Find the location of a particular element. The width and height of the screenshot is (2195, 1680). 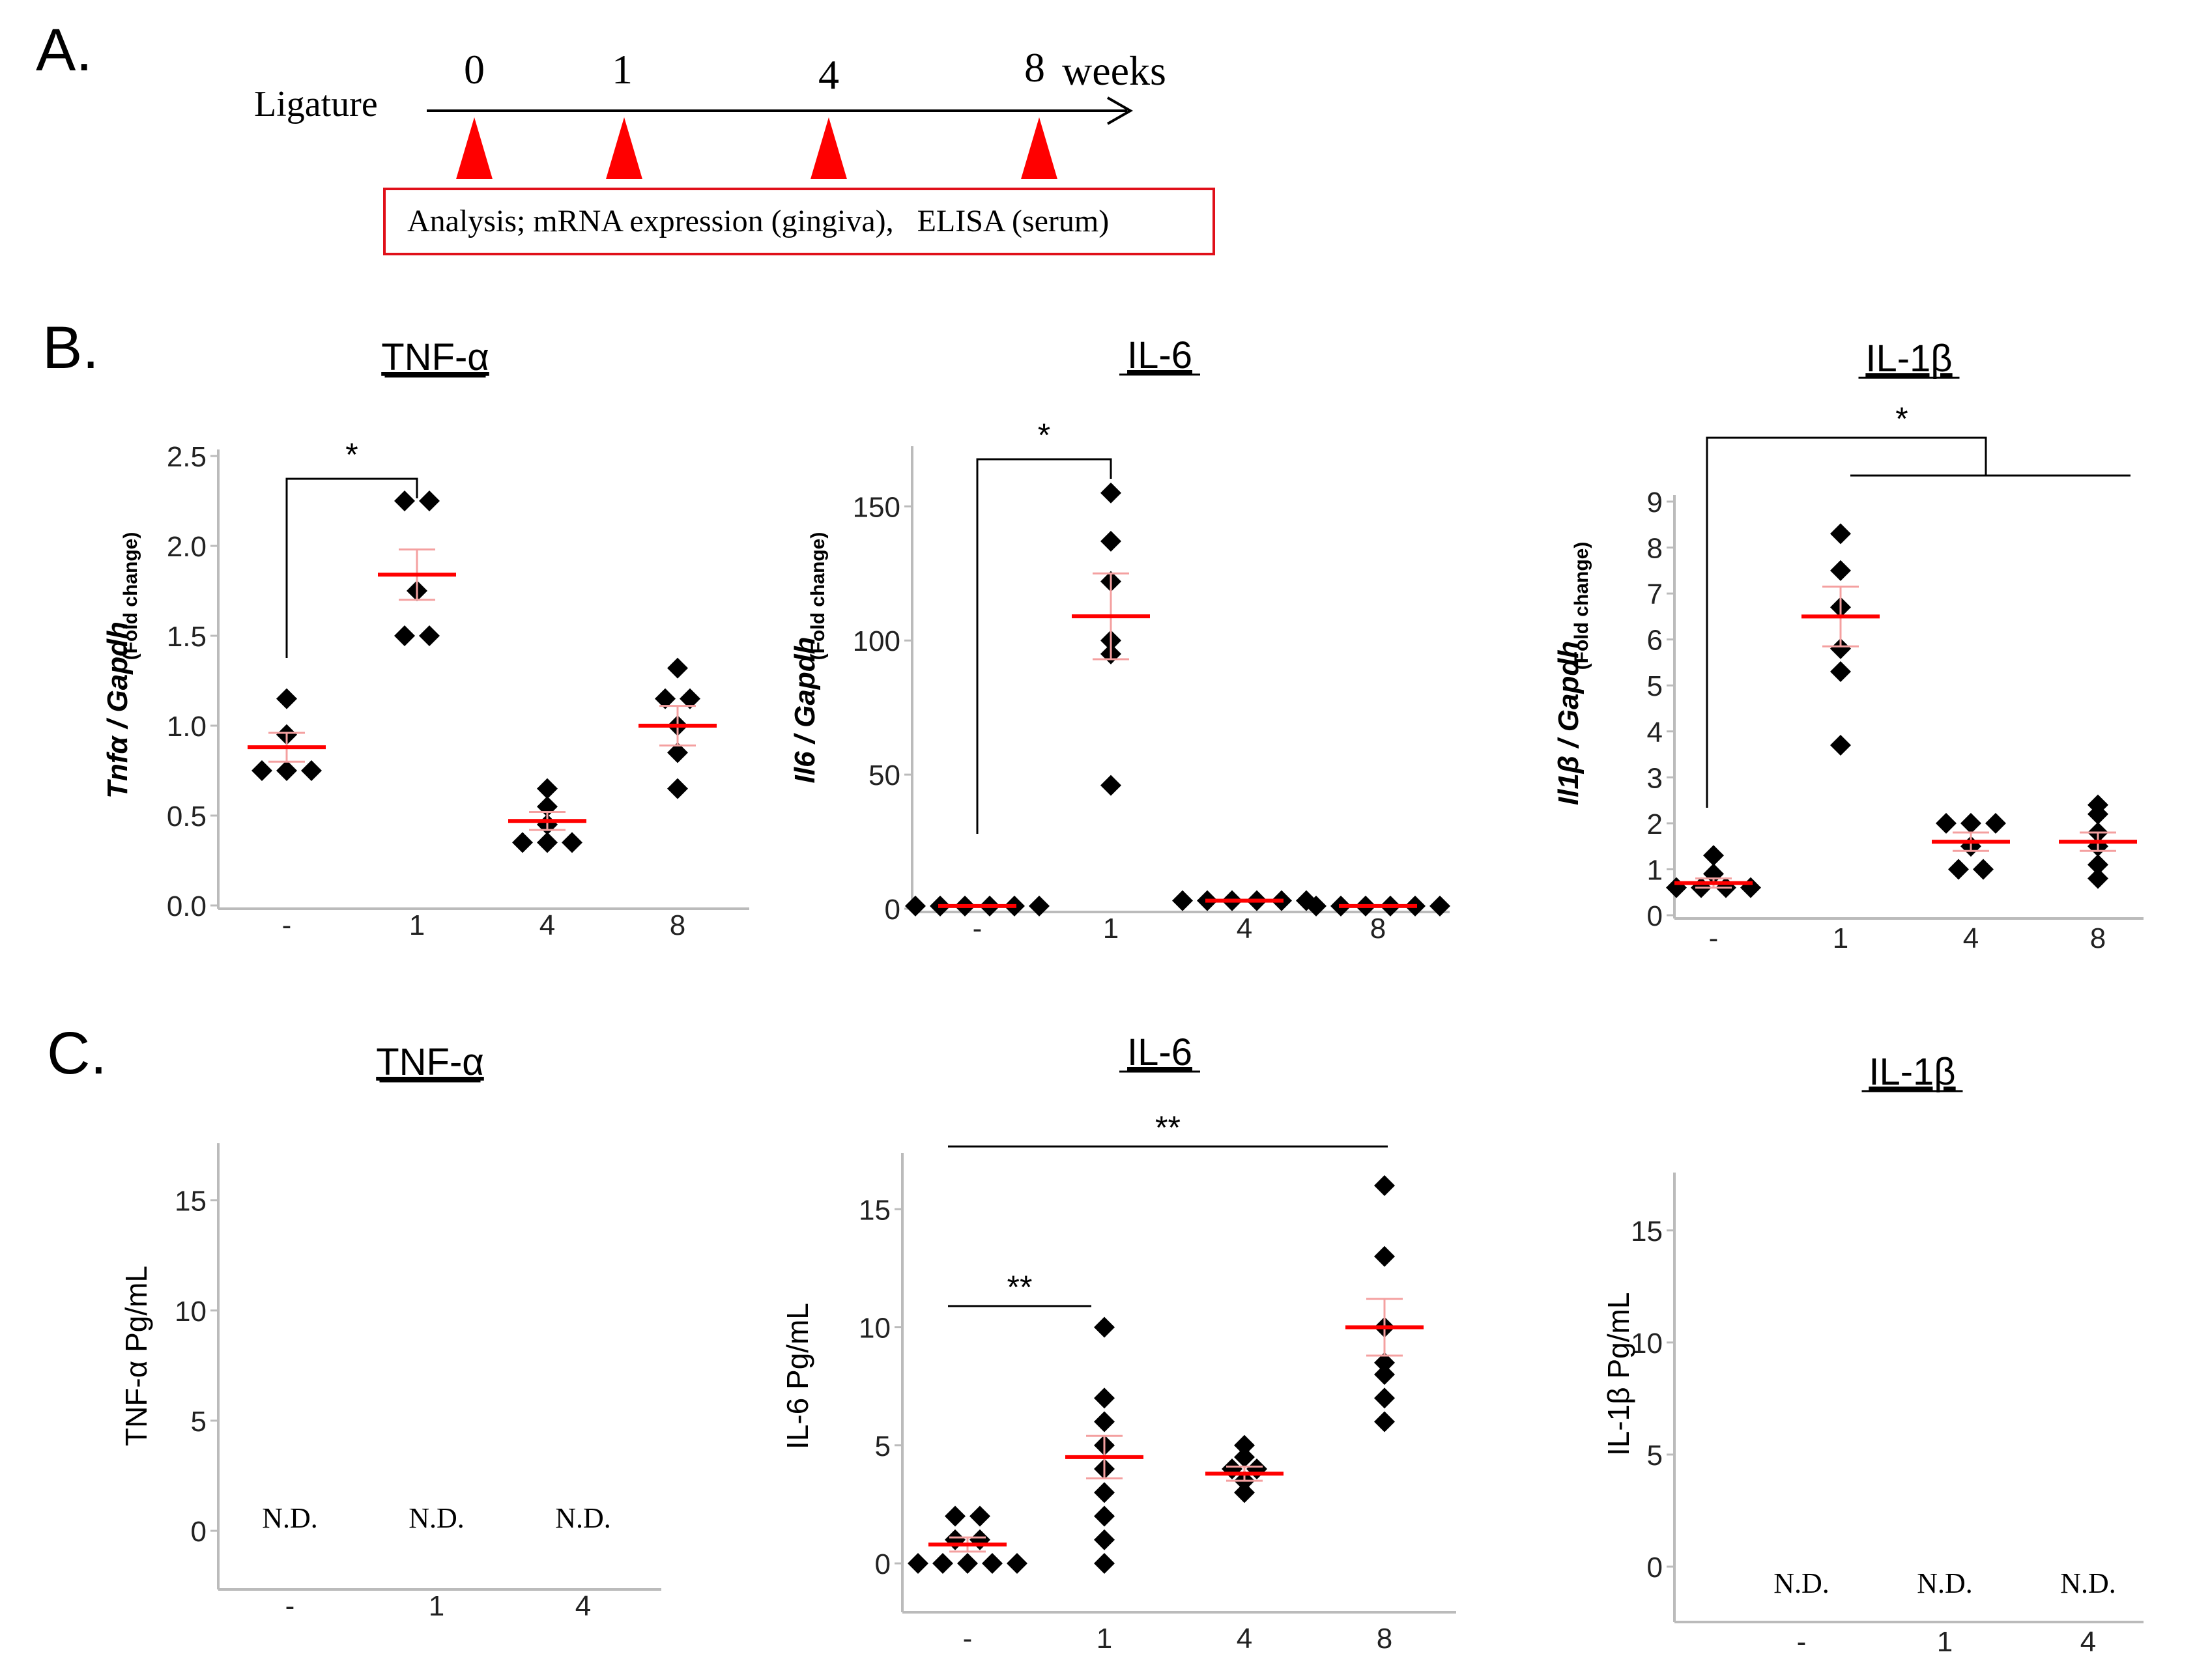

significance-label: * is located at coordinates (1901, 419).